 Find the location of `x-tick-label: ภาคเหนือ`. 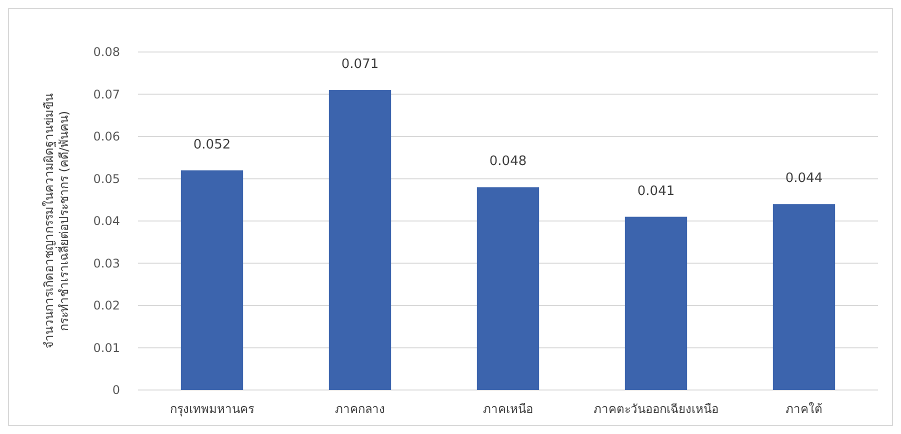

x-tick-label: ภาคเหนือ is located at coordinates (508, 409).